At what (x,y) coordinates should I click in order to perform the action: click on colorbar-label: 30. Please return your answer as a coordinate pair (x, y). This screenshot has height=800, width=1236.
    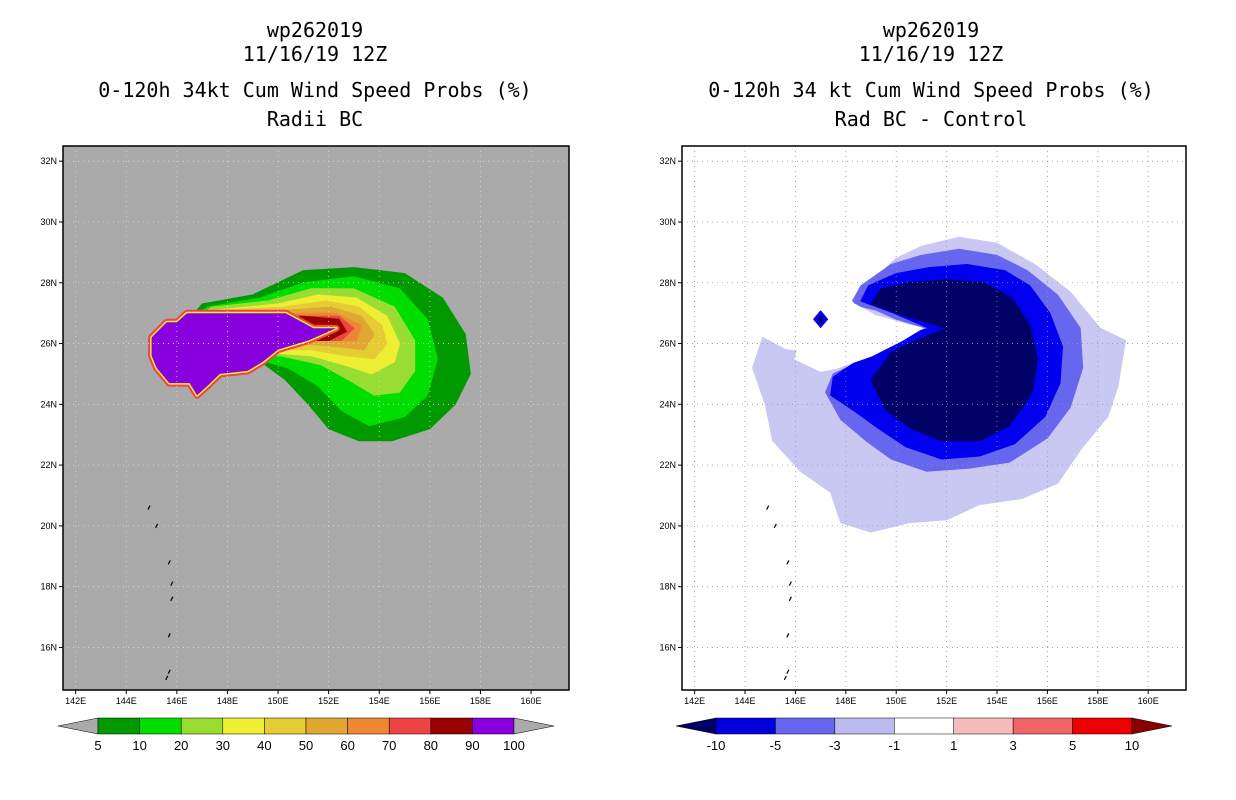
    Looking at the image, I should click on (223, 745).